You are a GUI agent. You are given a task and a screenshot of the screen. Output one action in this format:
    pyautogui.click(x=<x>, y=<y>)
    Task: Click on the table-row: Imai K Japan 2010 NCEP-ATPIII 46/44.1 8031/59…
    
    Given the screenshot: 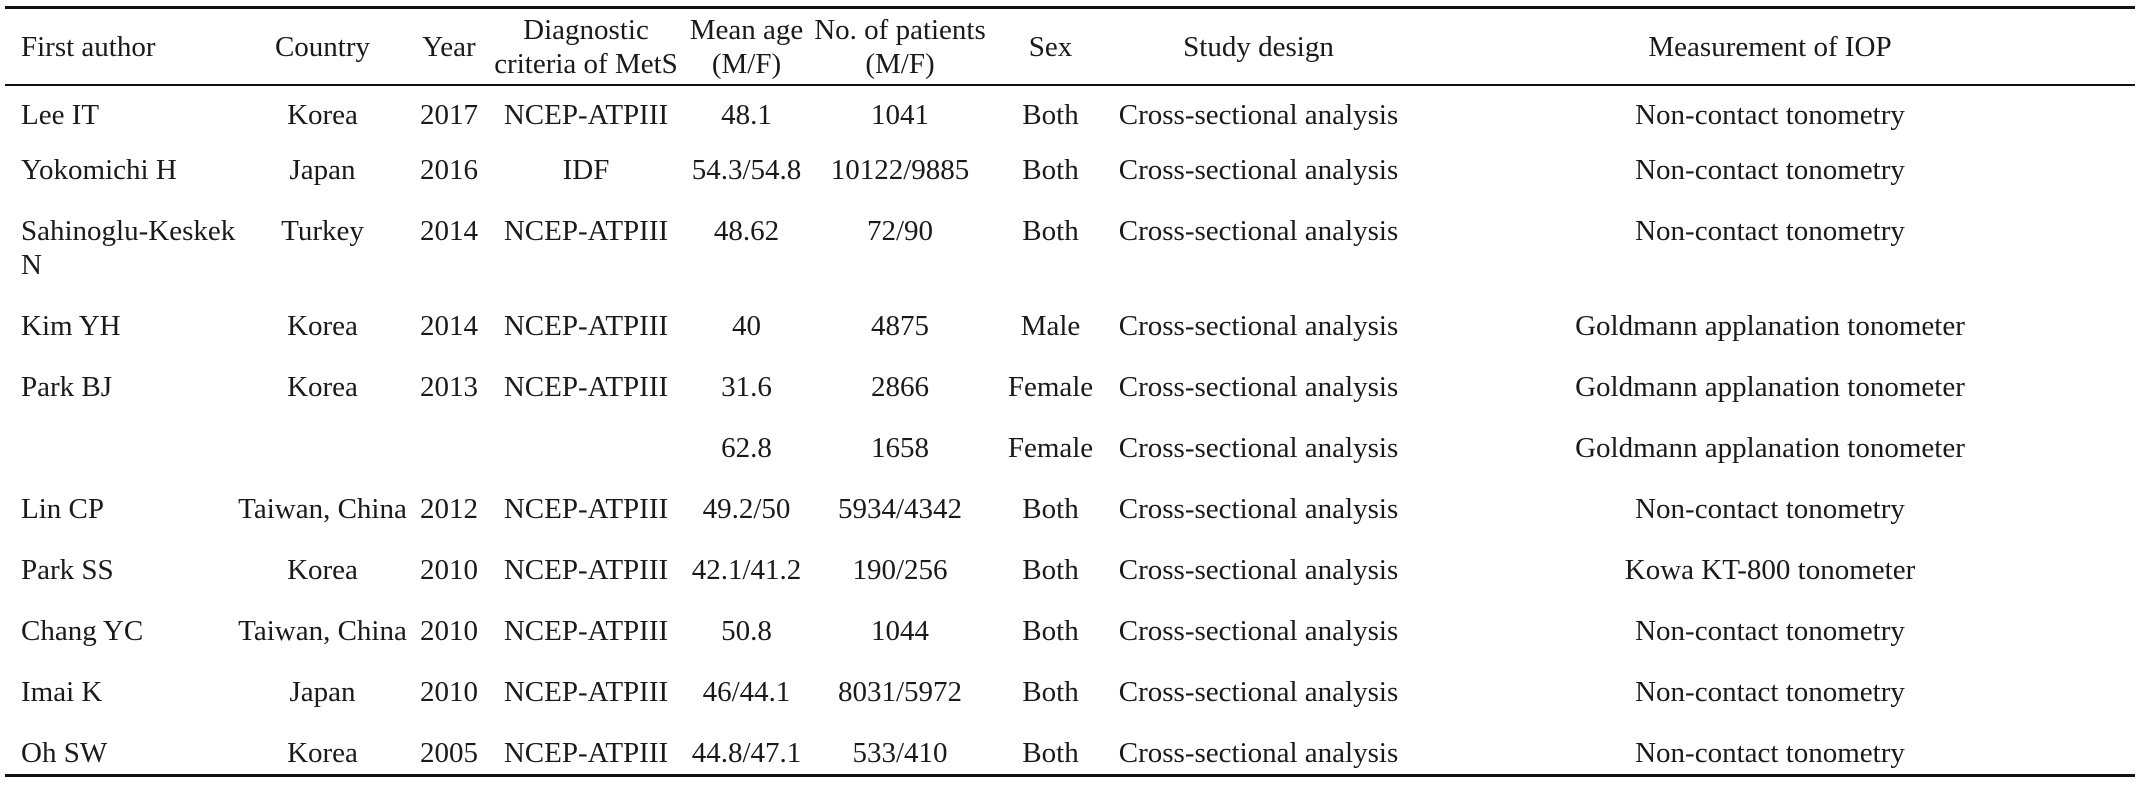 What is the action you would take?
    pyautogui.click(x=1070, y=696)
    